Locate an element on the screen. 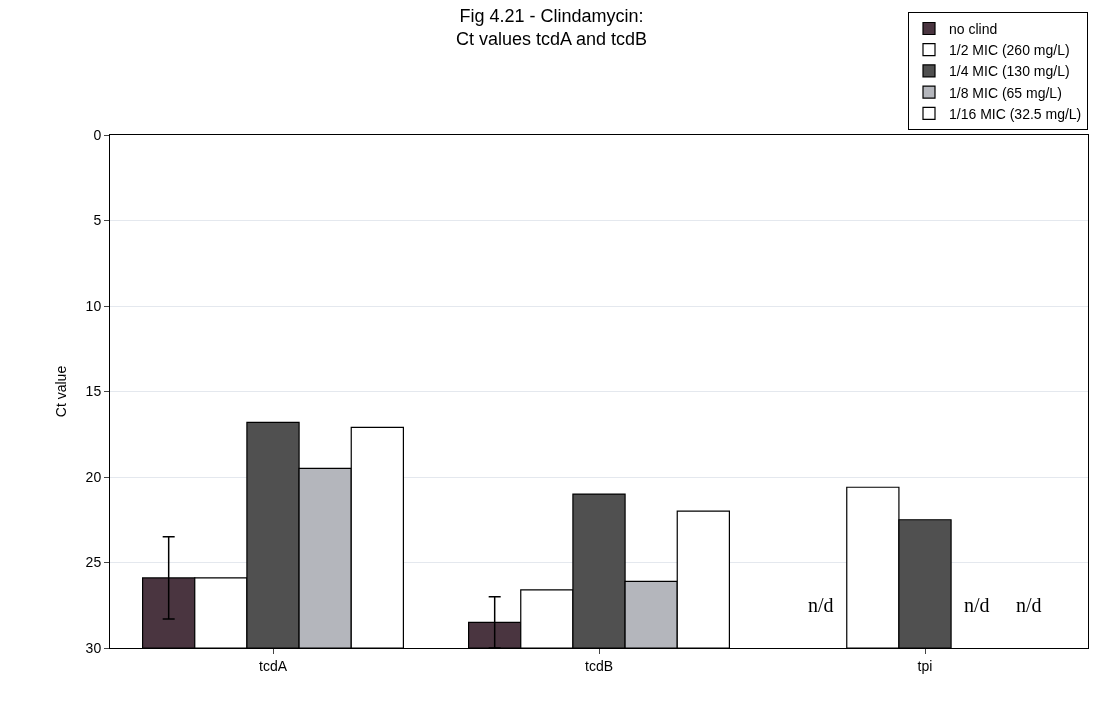 This screenshot has width=1103, height=718. y-axis-title: Ct value is located at coordinates (61, 391).